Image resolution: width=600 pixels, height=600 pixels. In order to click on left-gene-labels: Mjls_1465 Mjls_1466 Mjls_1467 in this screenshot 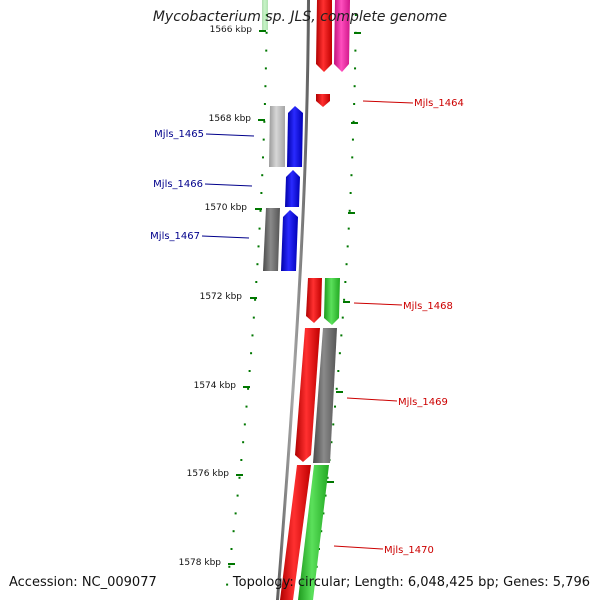, I will do `click(202, 185)`.